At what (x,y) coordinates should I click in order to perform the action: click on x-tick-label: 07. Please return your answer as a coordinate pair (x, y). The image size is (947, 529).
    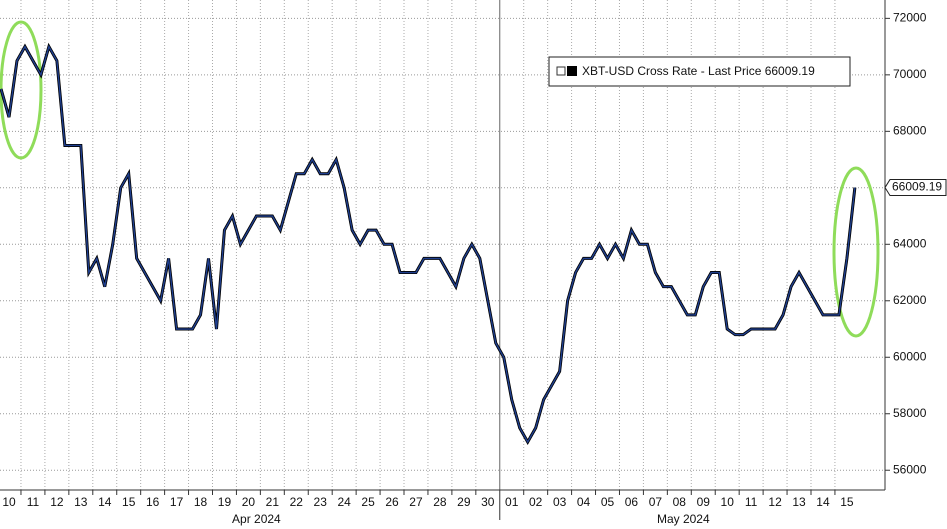
    Looking at the image, I should click on (656, 502).